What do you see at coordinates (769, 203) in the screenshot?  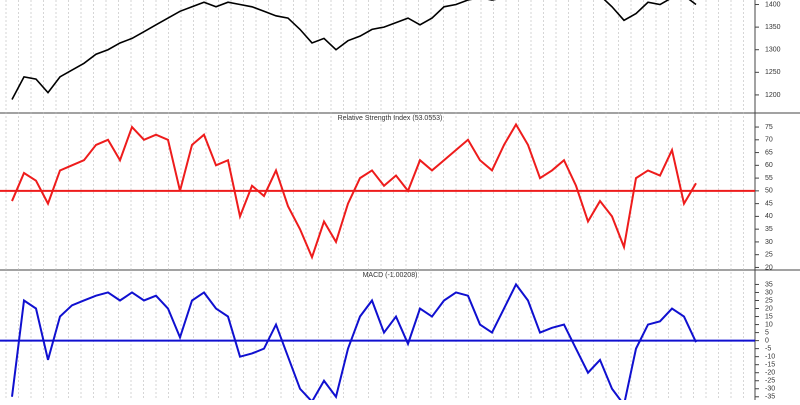 I see `y-tick-label: 45` at bounding box center [769, 203].